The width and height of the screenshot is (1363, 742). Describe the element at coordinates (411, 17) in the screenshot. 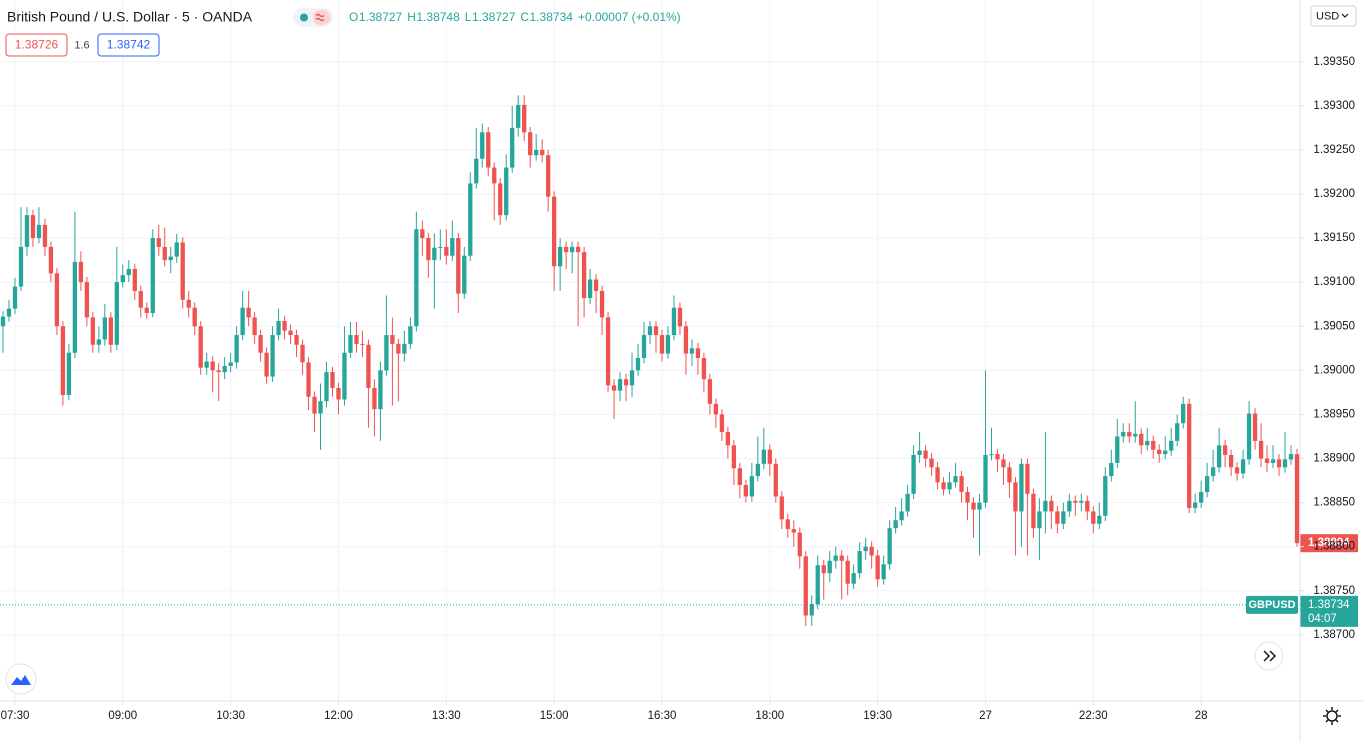

I see `ohlc-label: H` at that location.